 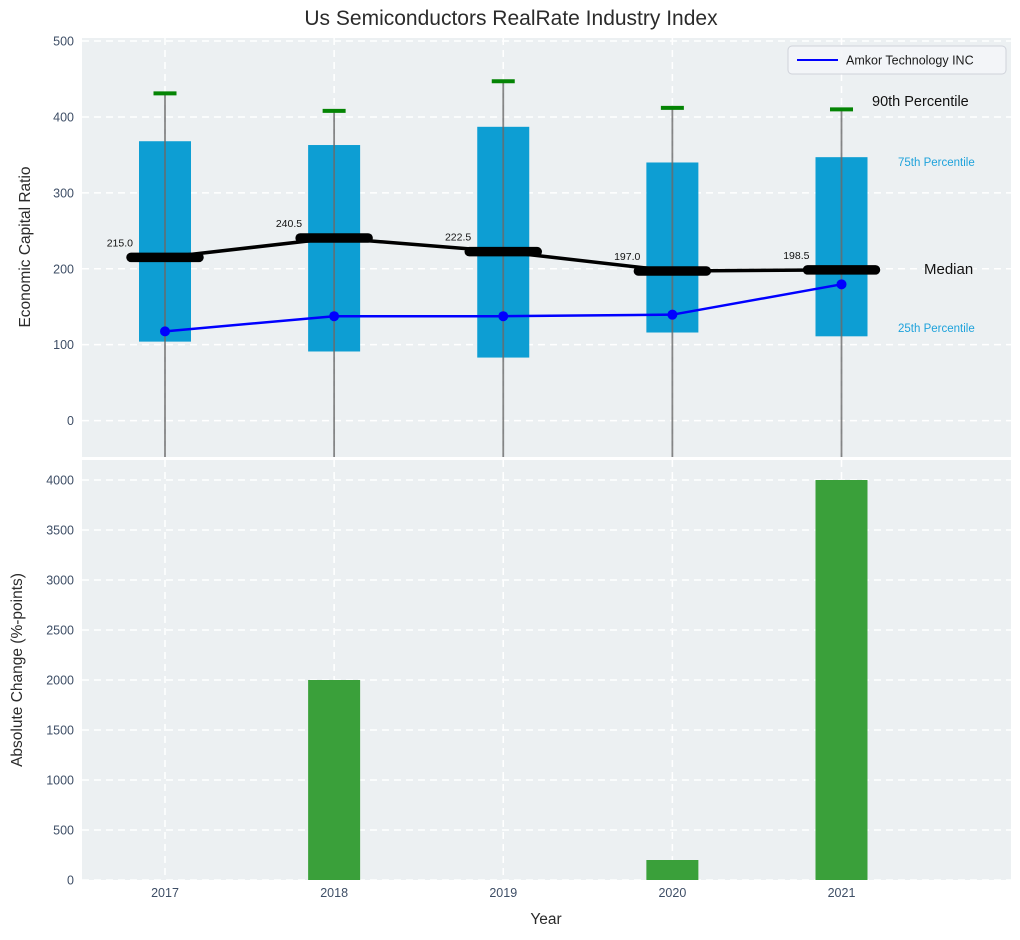 What do you see at coordinates (165, 893) in the screenshot?
I see `x-tick: 2017` at bounding box center [165, 893].